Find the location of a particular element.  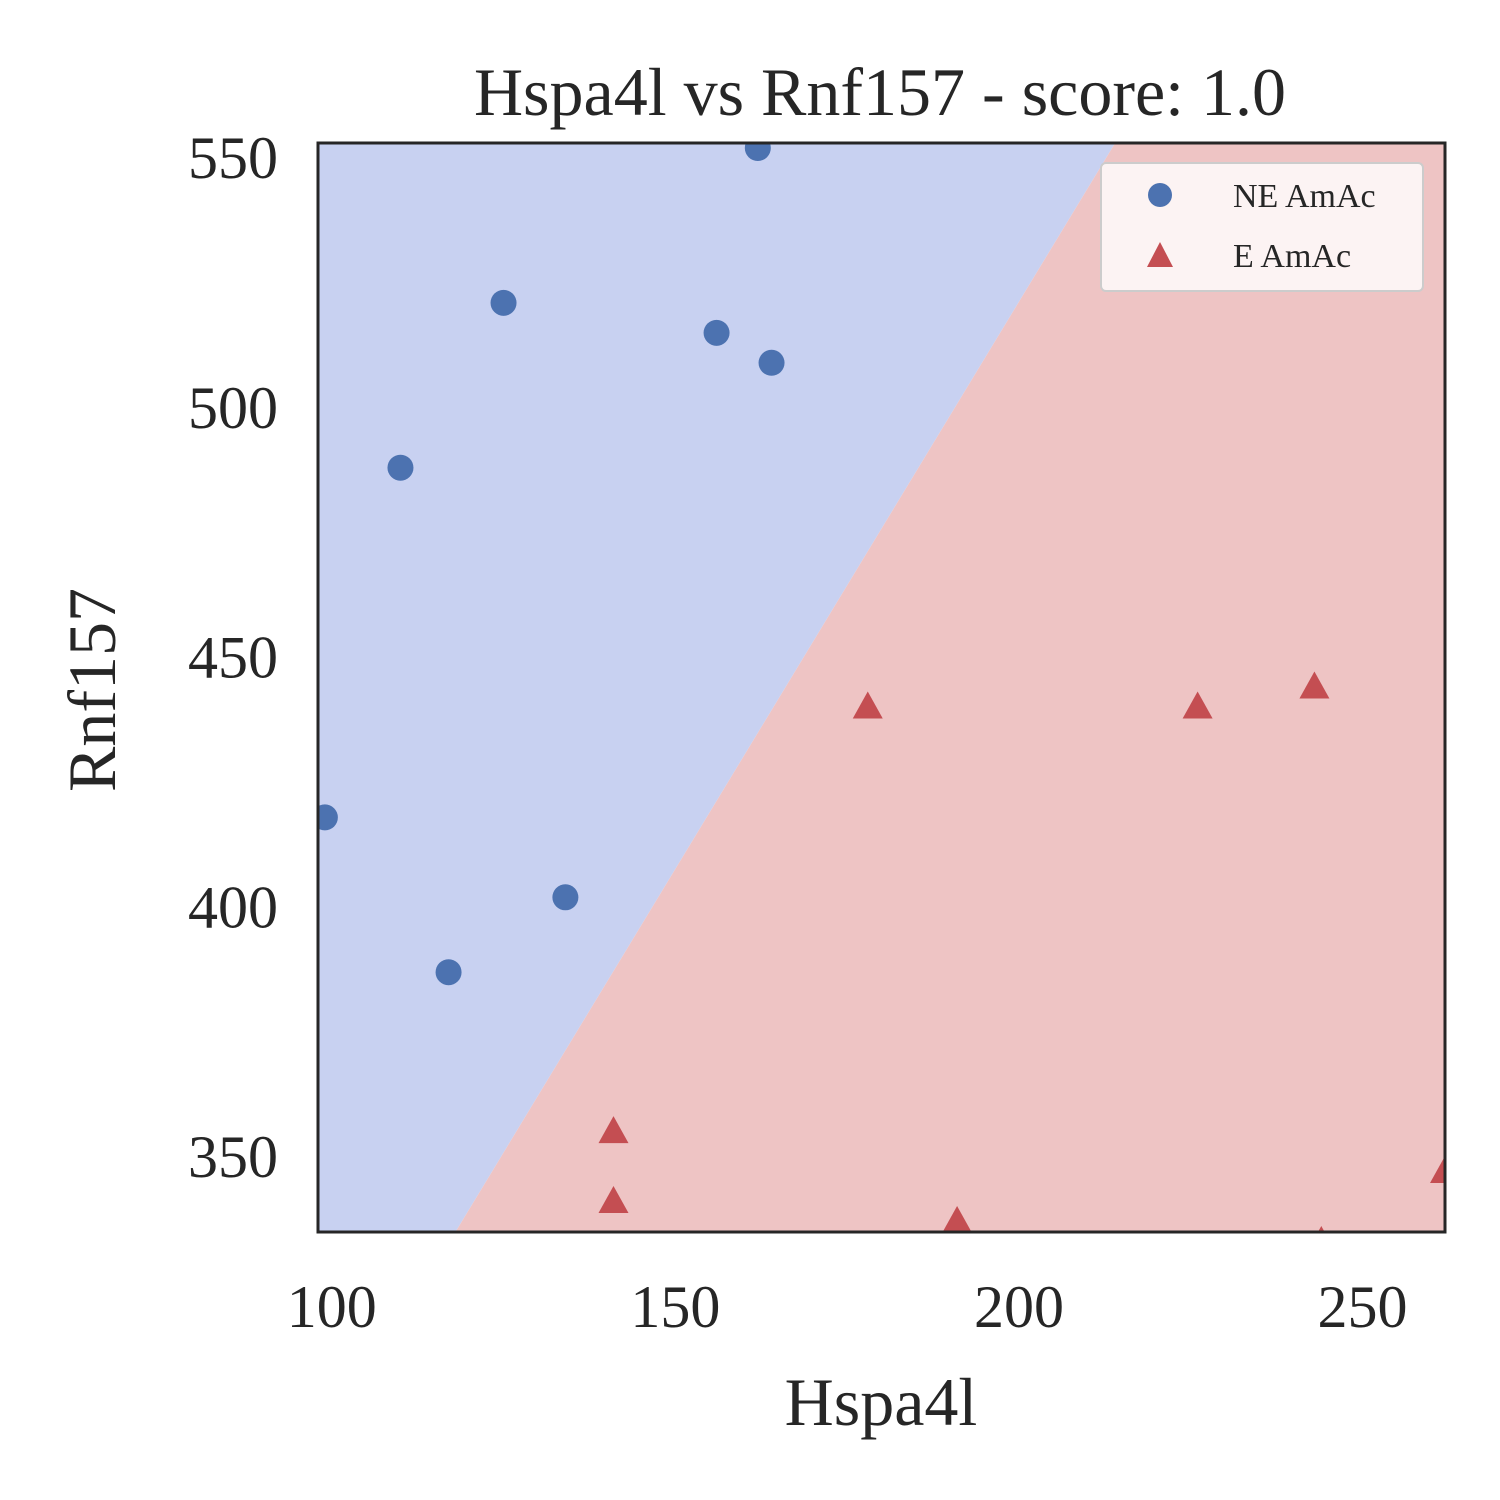

legend-label-e-amac: E AmAc is located at coordinates (1292, 256).